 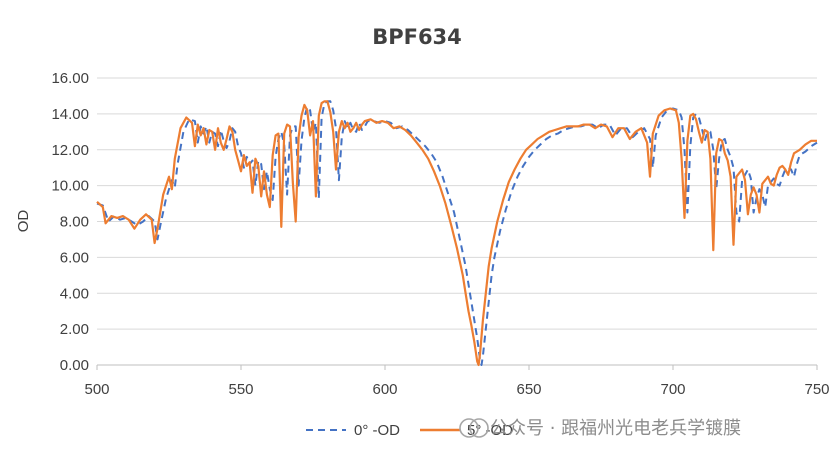 What do you see at coordinates (377, 430) in the screenshot?
I see `legend-label-0deg: 0° -OD` at bounding box center [377, 430].